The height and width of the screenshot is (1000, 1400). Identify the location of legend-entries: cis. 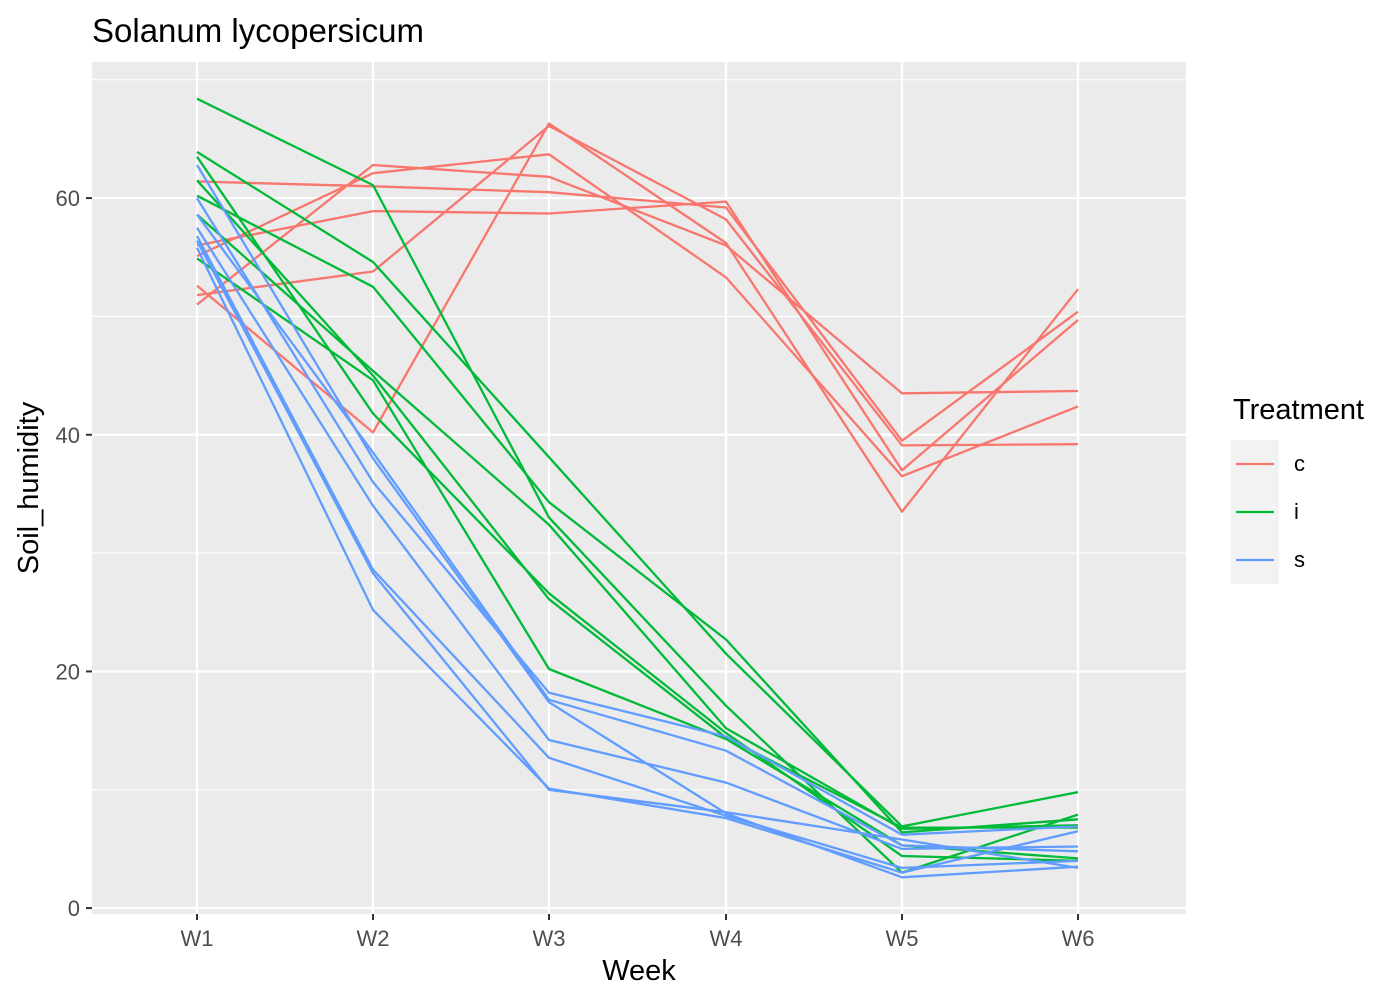
(1268, 512).